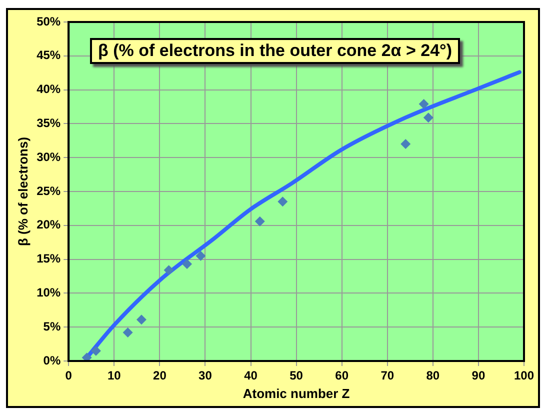  What do you see at coordinates (205, 375) in the screenshot?
I see `x-tick-label: 30` at bounding box center [205, 375].